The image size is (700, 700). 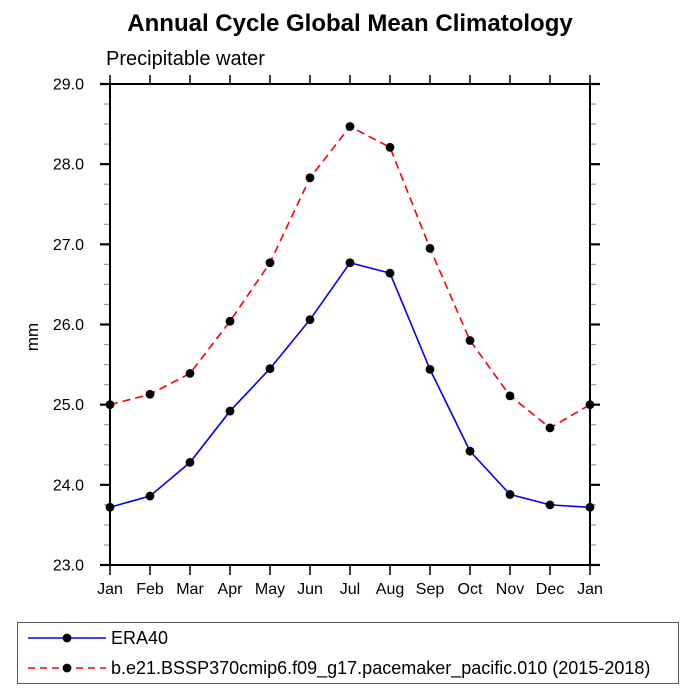 What do you see at coordinates (510, 589) in the screenshot?
I see `x-tick-label: Nov` at bounding box center [510, 589].